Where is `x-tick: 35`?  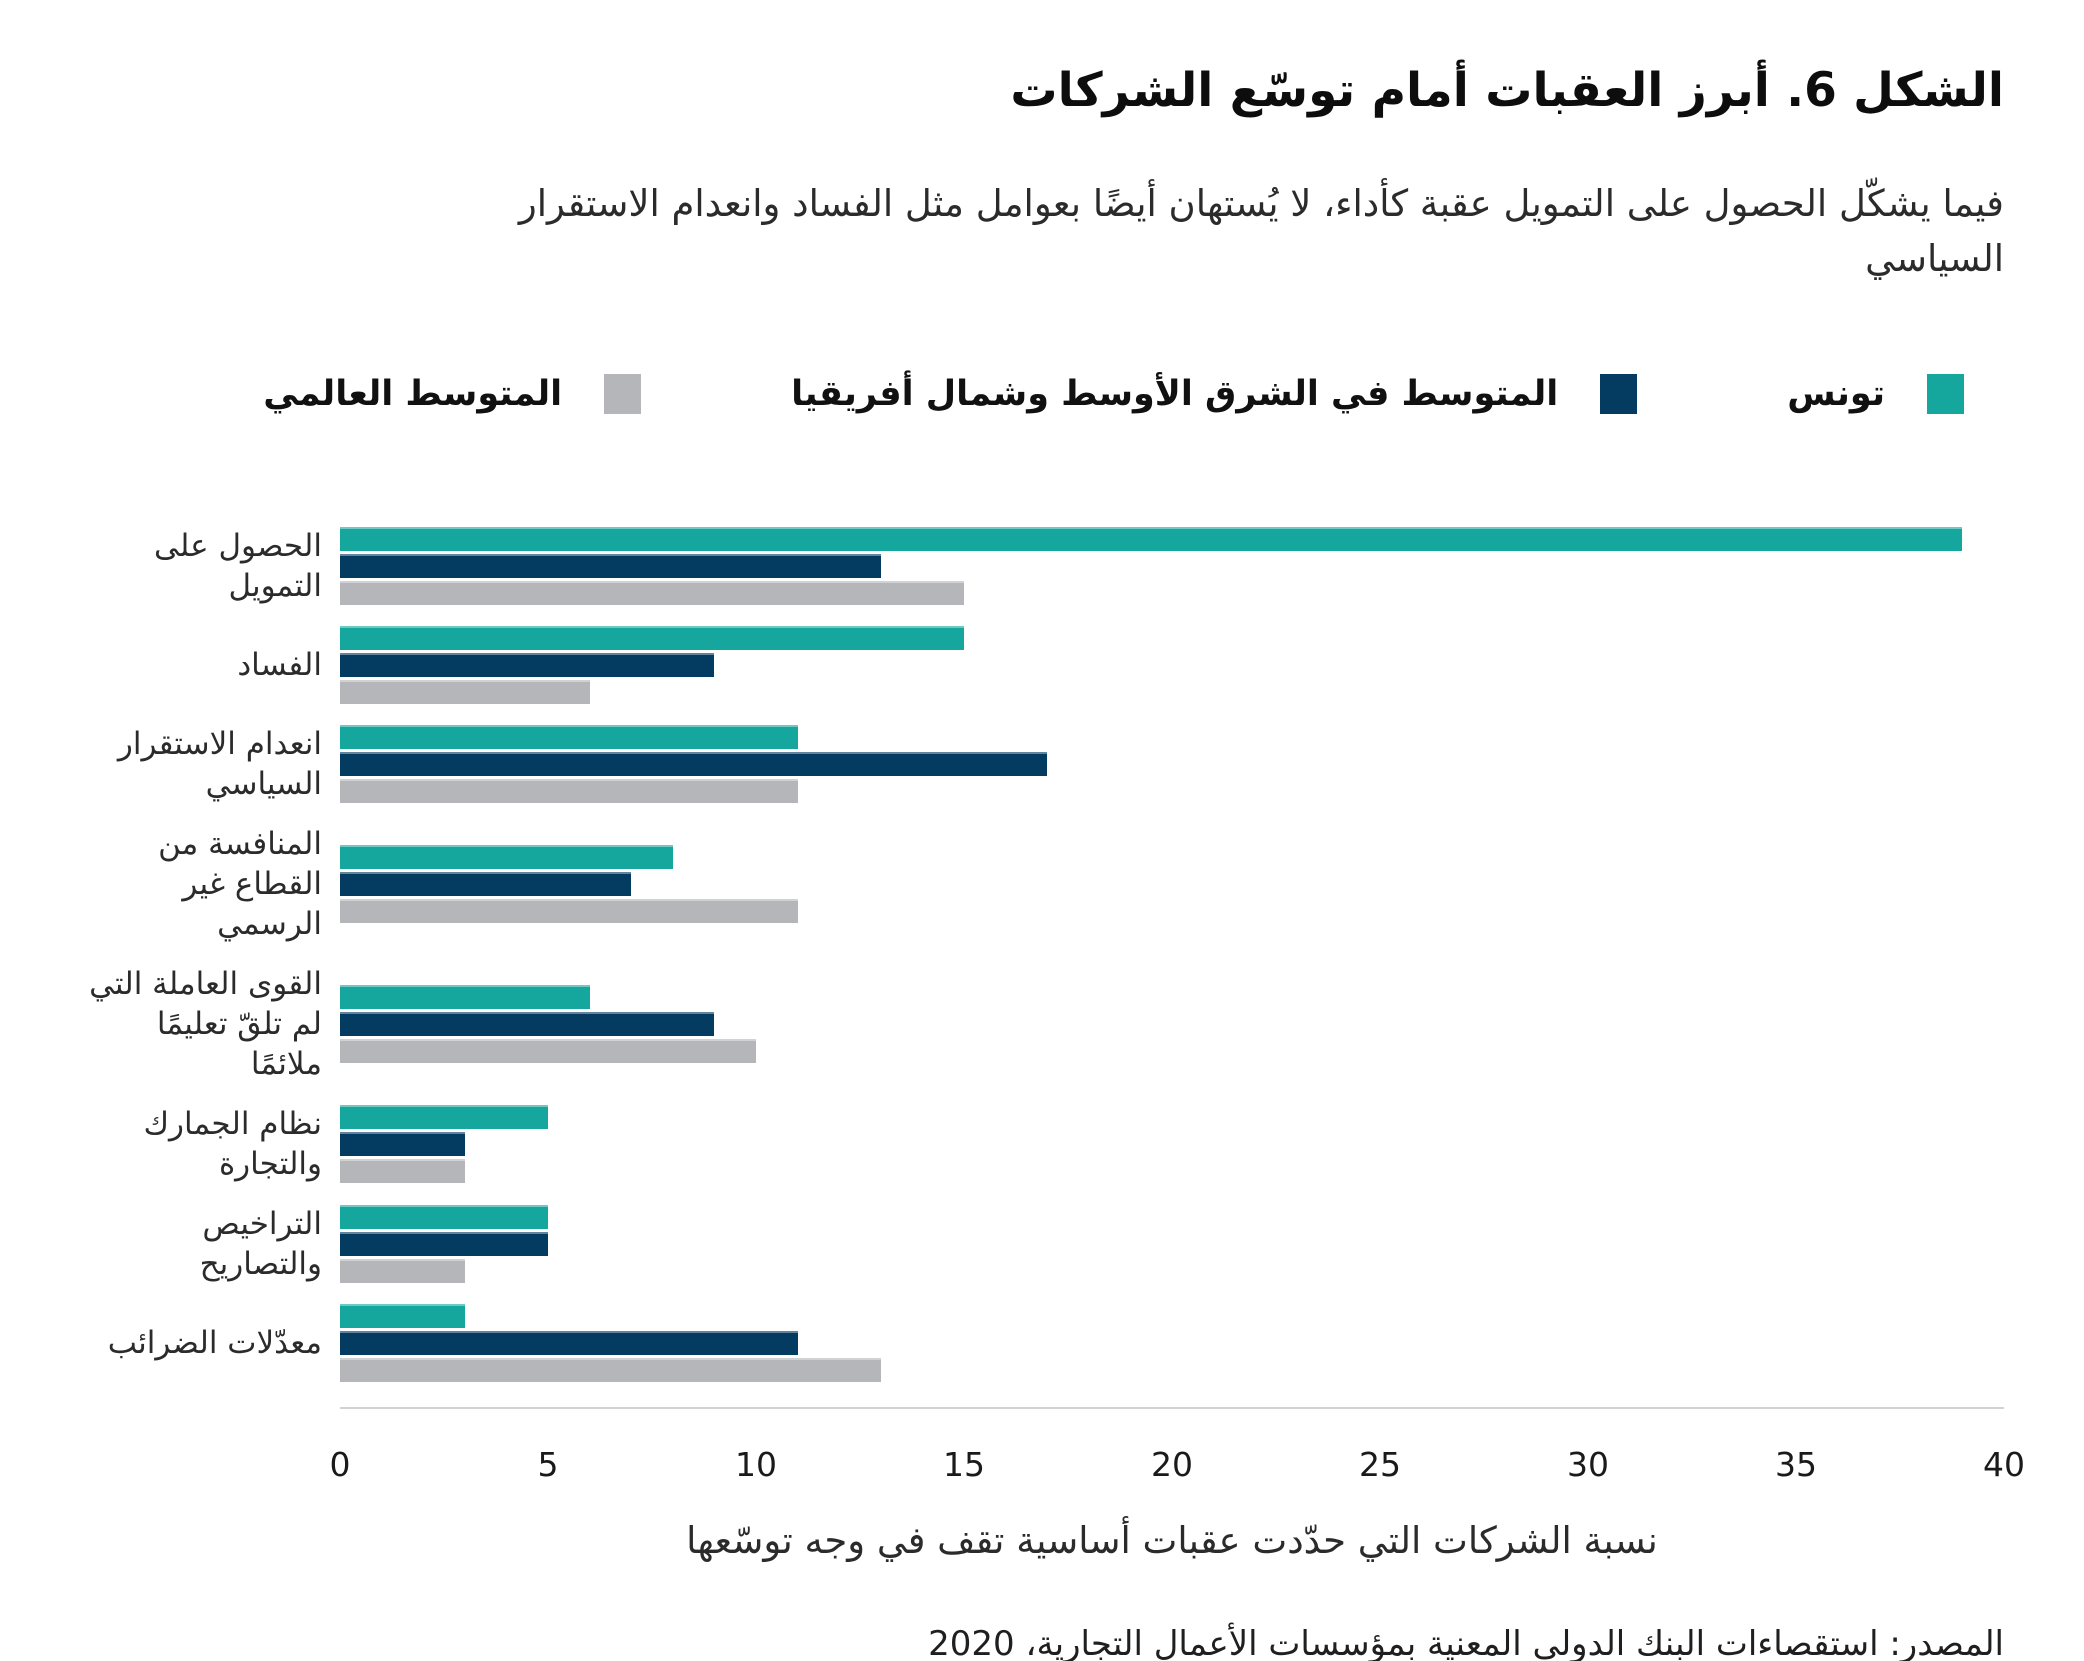
x-tick: 35 is located at coordinates (1796, 1464).